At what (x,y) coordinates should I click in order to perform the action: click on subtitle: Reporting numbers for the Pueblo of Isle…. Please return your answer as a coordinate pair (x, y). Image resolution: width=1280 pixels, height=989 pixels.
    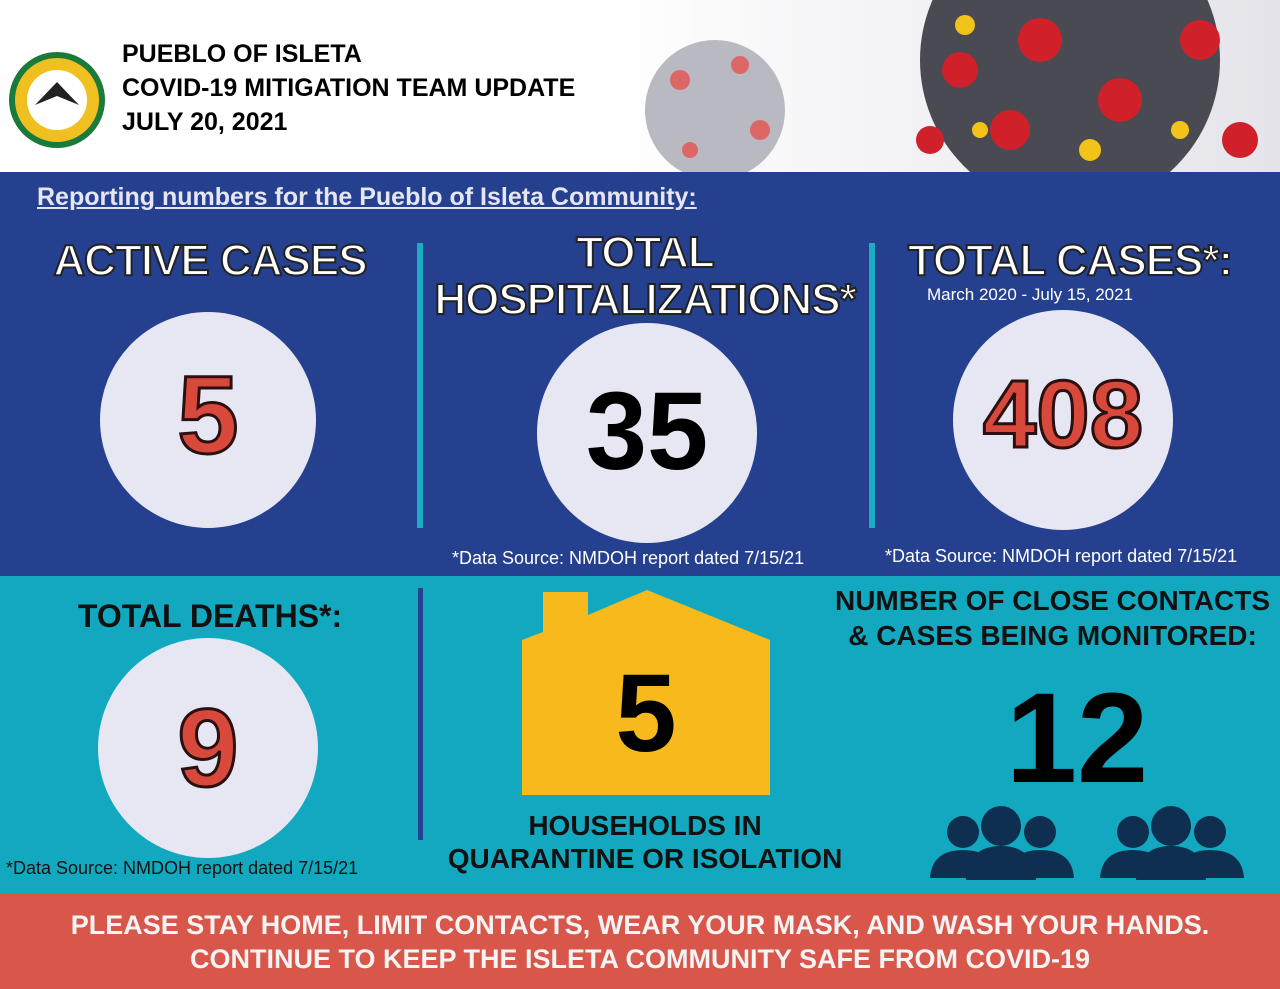
    Looking at the image, I should click on (367, 197).